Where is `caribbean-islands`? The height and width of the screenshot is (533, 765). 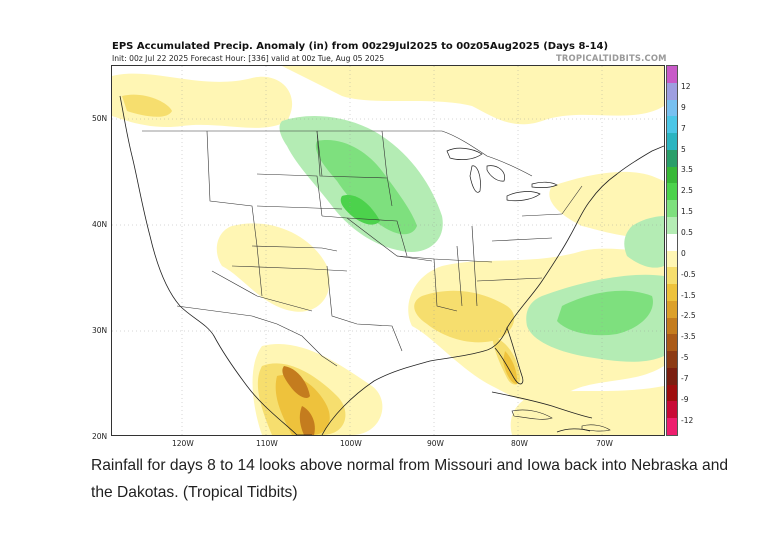 caribbean-islands is located at coordinates (561, 420).